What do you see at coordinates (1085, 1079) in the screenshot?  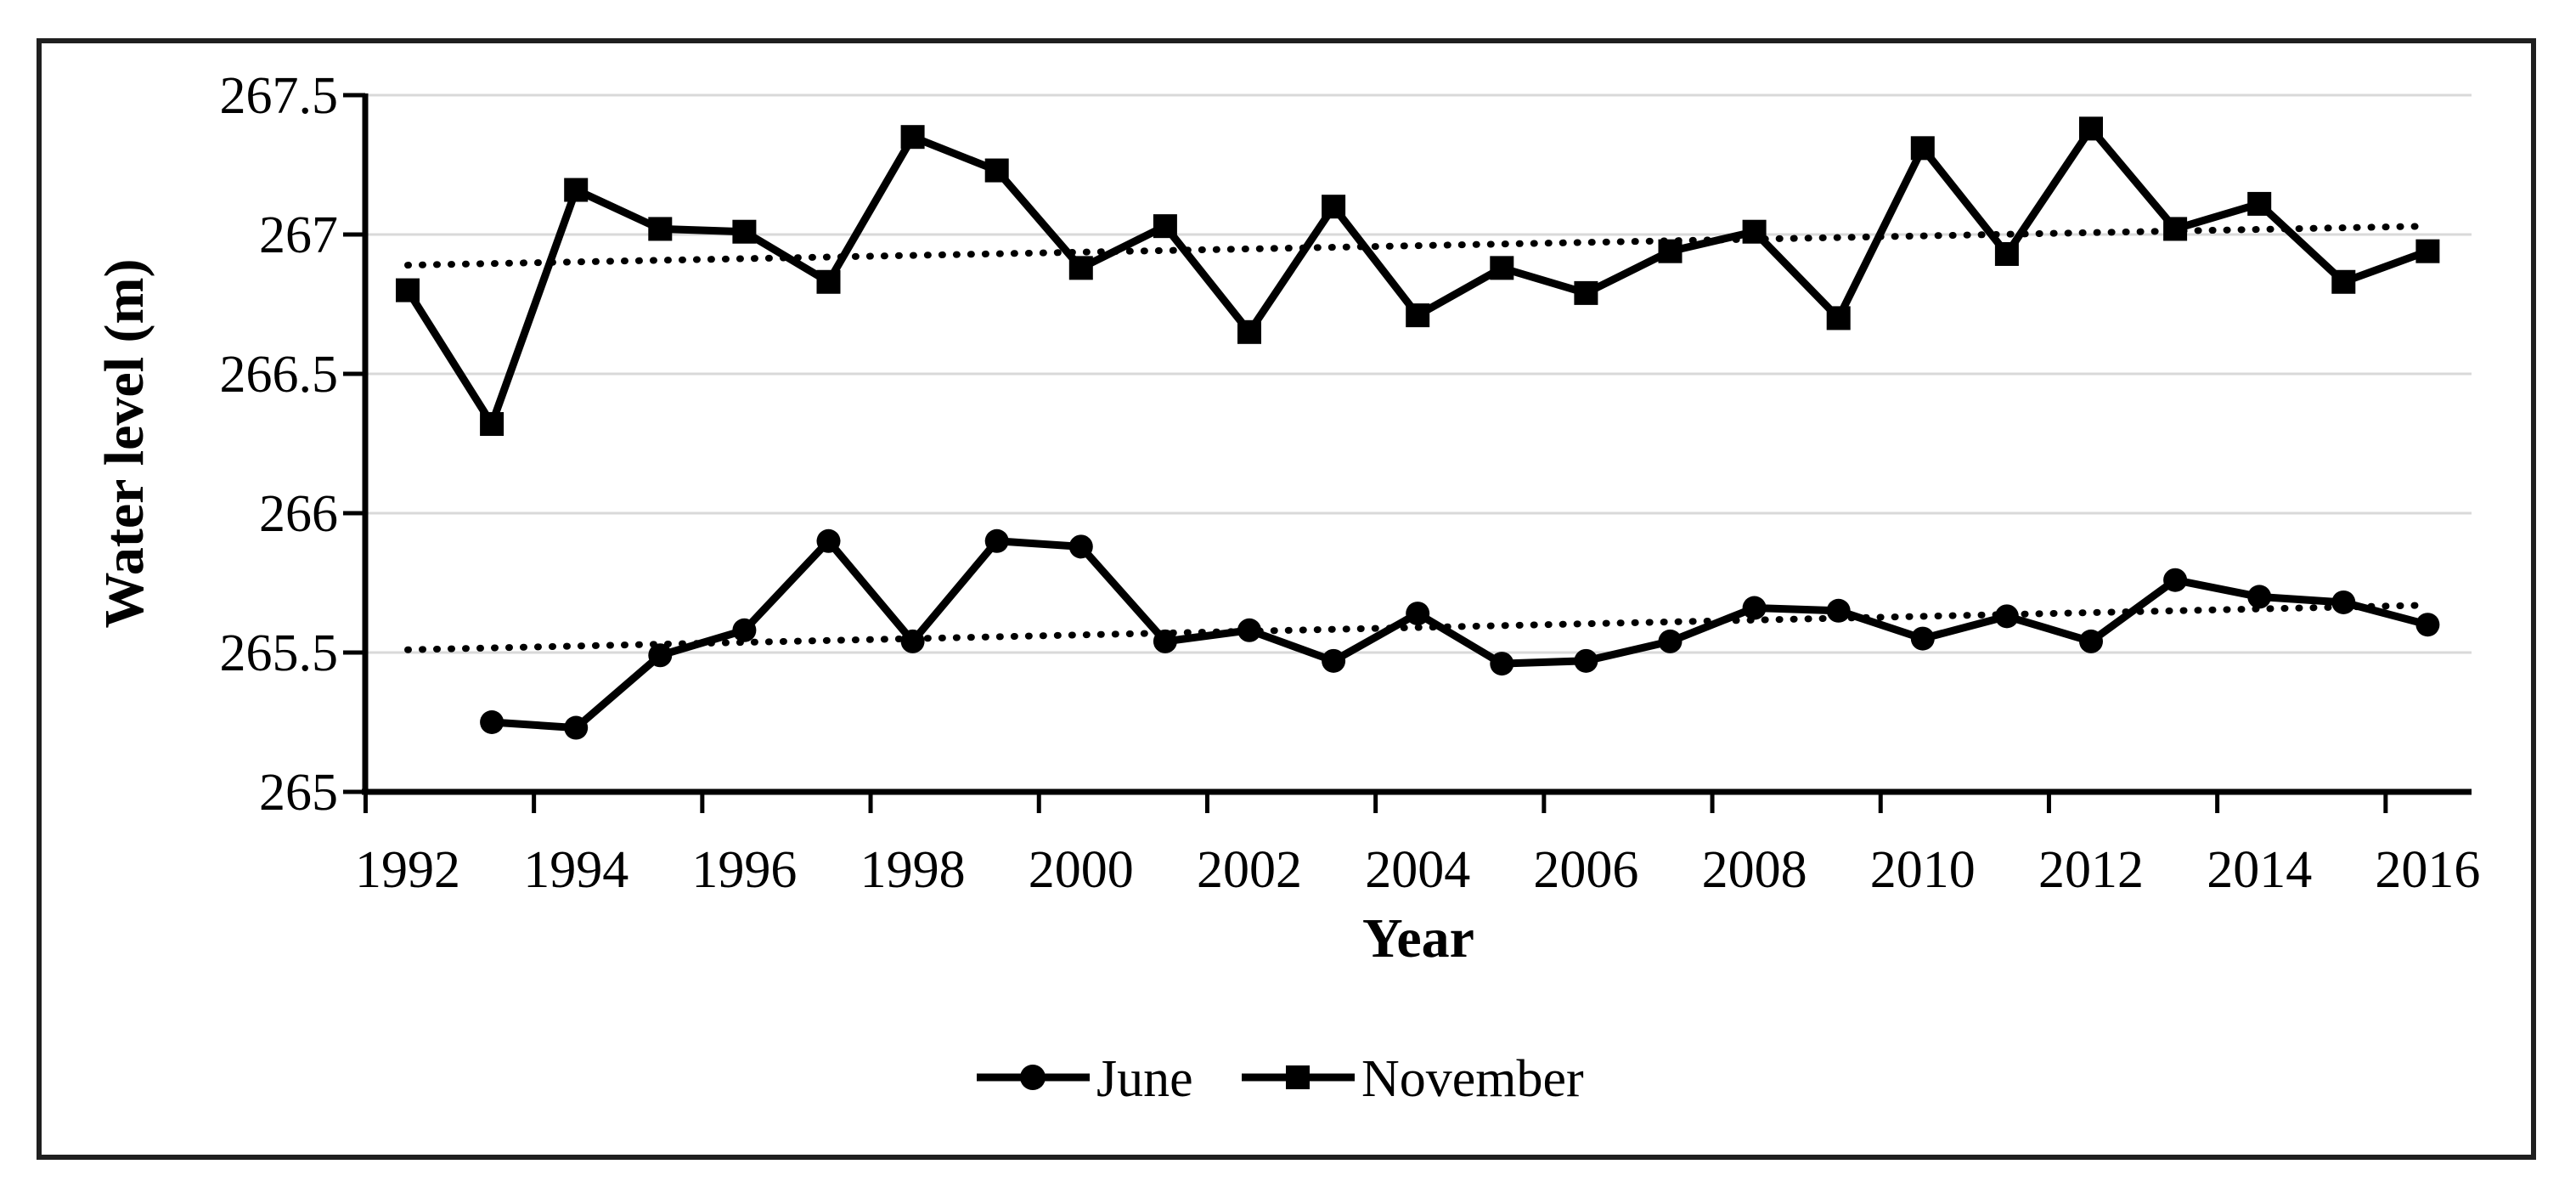 I see `legend-item-june: June` at bounding box center [1085, 1079].